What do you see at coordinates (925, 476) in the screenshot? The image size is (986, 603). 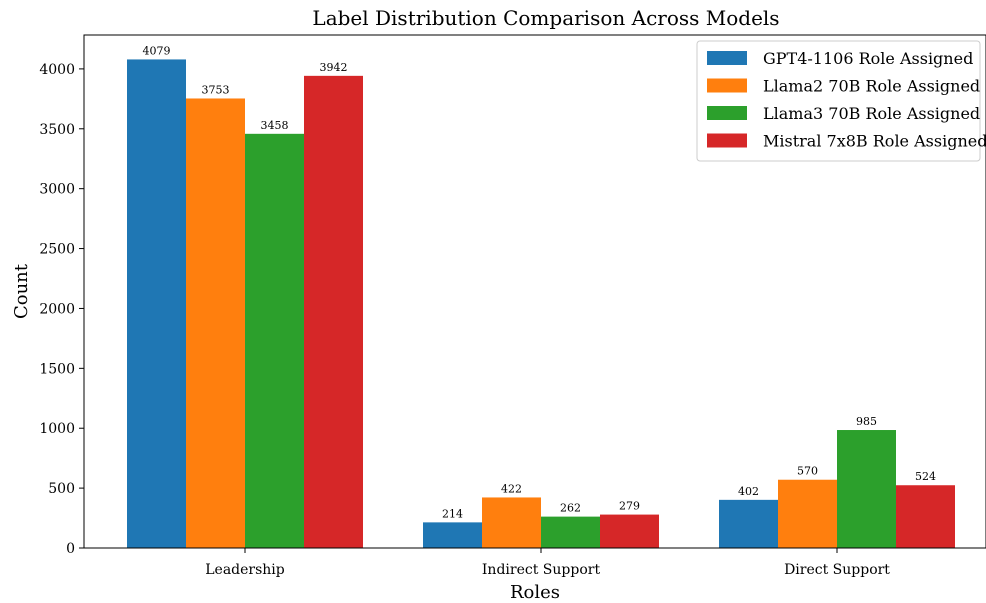 I see `data-label: 524` at bounding box center [925, 476].